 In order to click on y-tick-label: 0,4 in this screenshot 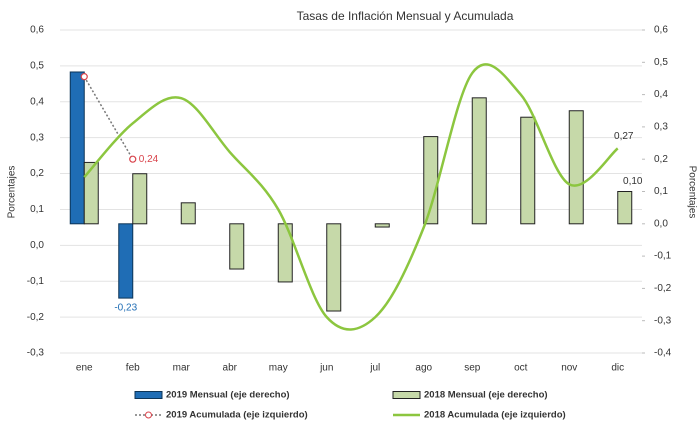, I will do `click(37, 101)`.